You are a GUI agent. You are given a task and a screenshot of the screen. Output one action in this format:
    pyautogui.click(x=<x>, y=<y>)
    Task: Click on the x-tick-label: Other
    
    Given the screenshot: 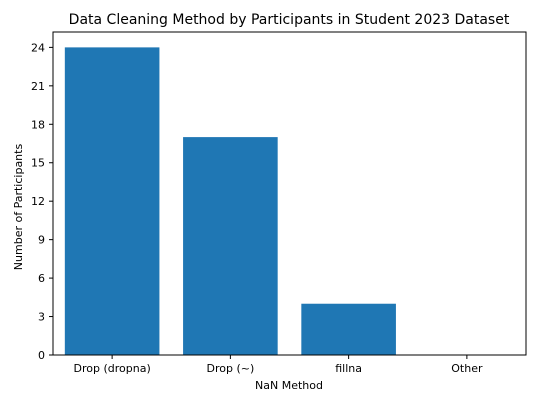 What is the action you would take?
    pyautogui.click(x=467, y=368)
    